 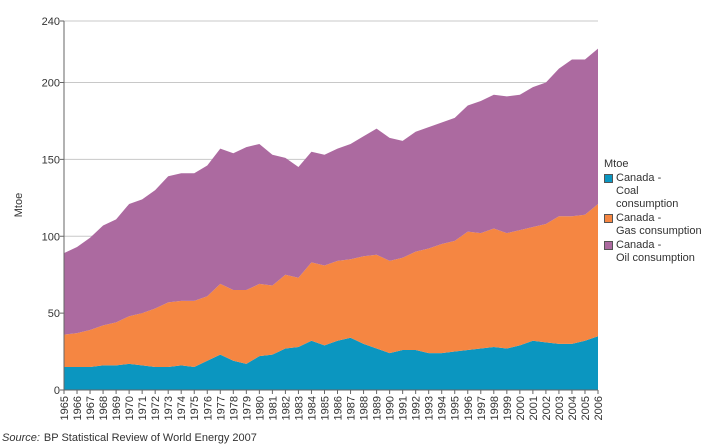 What do you see at coordinates (78, 408) in the screenshot?
I see `x-tick-label: 1966` at bounding box center [78, 408].